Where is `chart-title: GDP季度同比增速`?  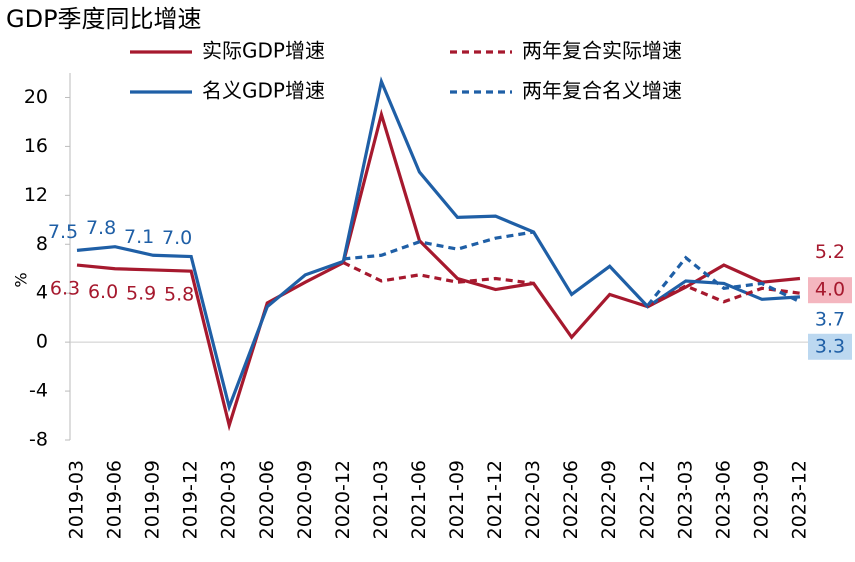 chart-title: GDP季度同比增速 is located at coordinates (104, 19).